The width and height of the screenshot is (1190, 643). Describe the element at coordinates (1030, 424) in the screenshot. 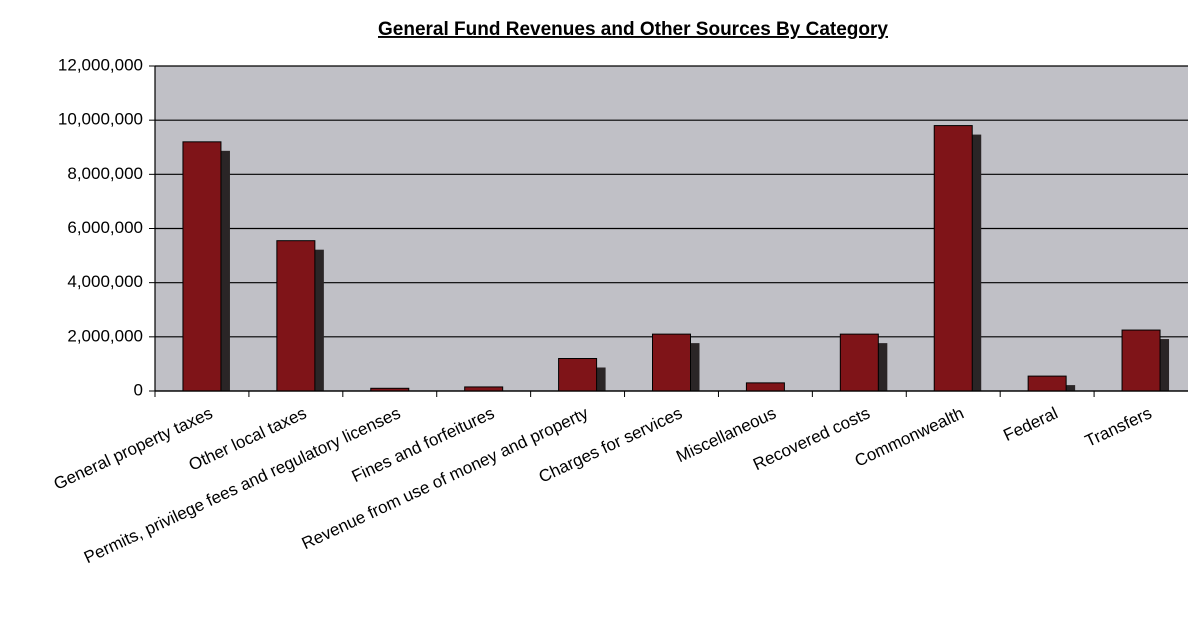

I see `x-tick-label: Federal` at that location.